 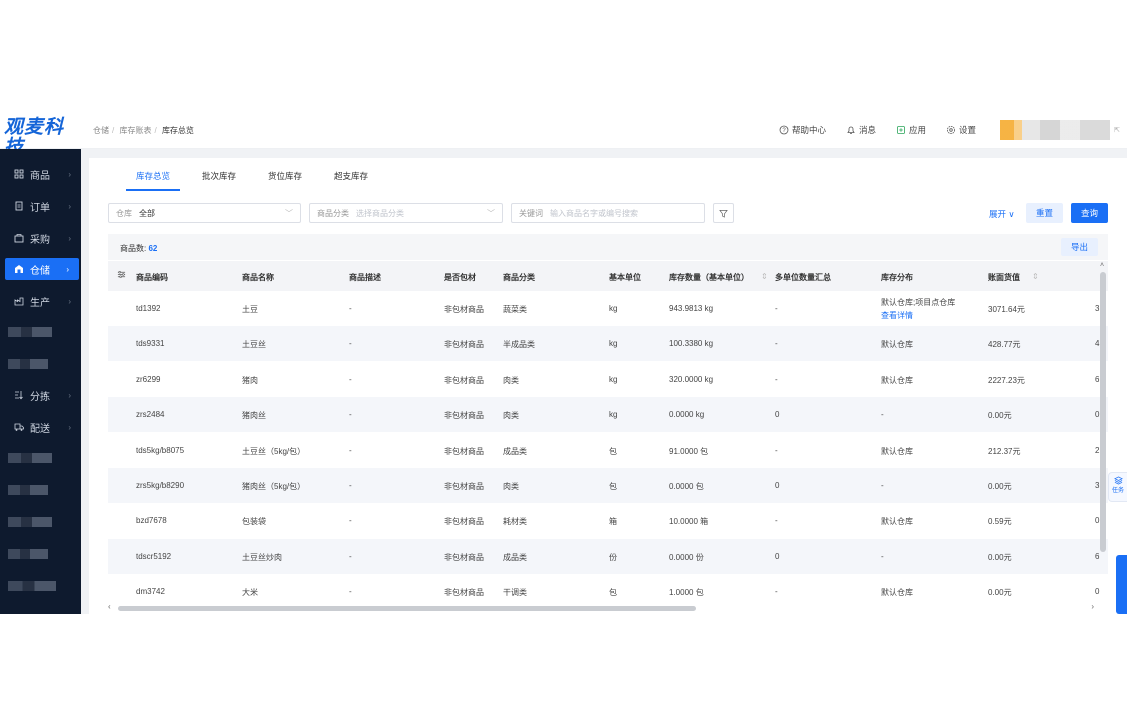 I want to click on cell-qty: 91.0000 包, so click(x=689, y=451).